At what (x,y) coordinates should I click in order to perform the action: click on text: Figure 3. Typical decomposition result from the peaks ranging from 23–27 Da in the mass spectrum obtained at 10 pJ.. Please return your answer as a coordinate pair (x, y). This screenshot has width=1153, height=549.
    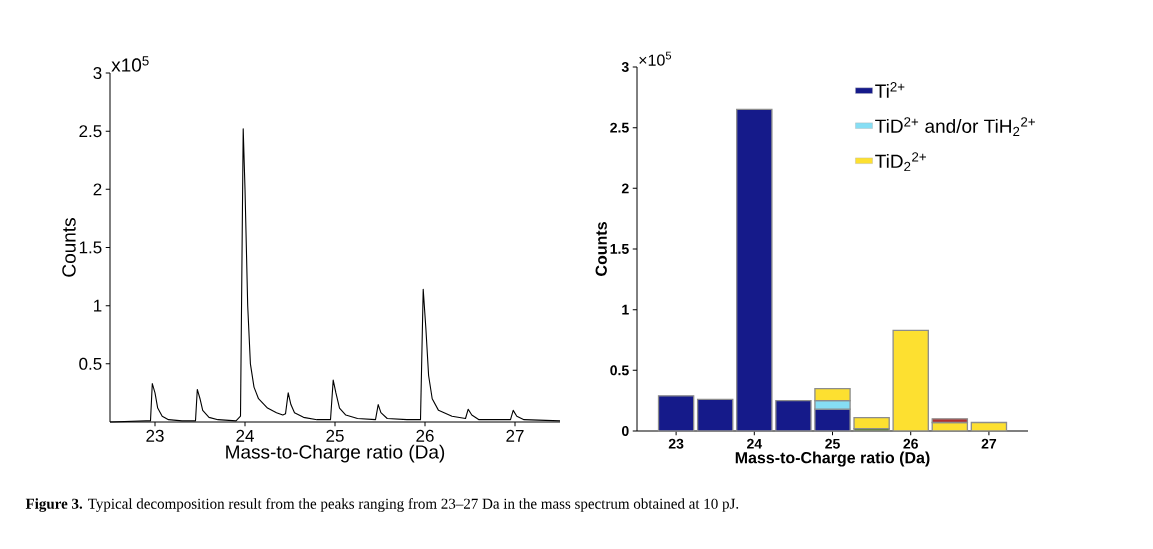
    Looking at the image, I should click on (382, 505).